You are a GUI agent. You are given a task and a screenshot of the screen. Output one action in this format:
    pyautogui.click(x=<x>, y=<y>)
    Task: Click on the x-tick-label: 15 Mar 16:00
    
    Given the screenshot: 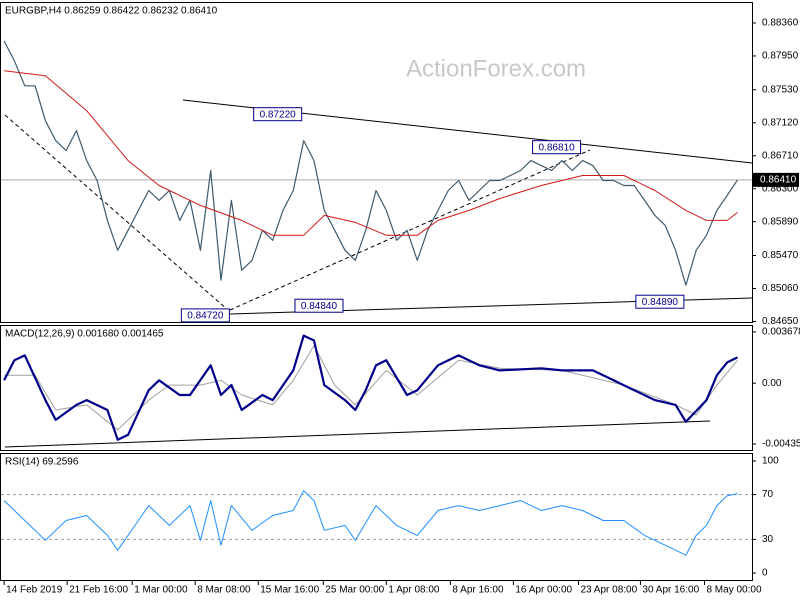 What is the action you would take?
    pyautogui.click(x=289, y=590)
    